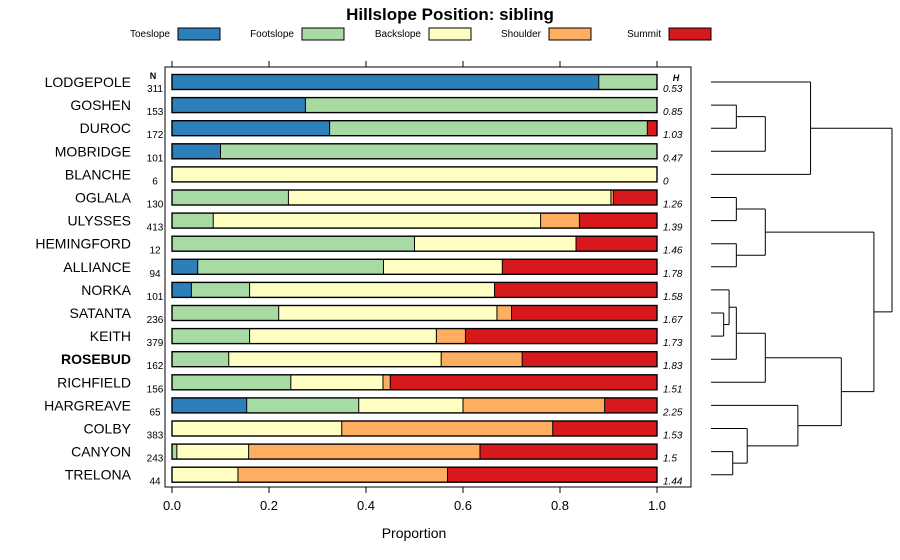 Image resolution: width=900 pixels, height=560 pixels. What do you see at coordinates (101, 313) in the screenshot?
I see `row-label: SATANTA` at bounding box center [101, 313].